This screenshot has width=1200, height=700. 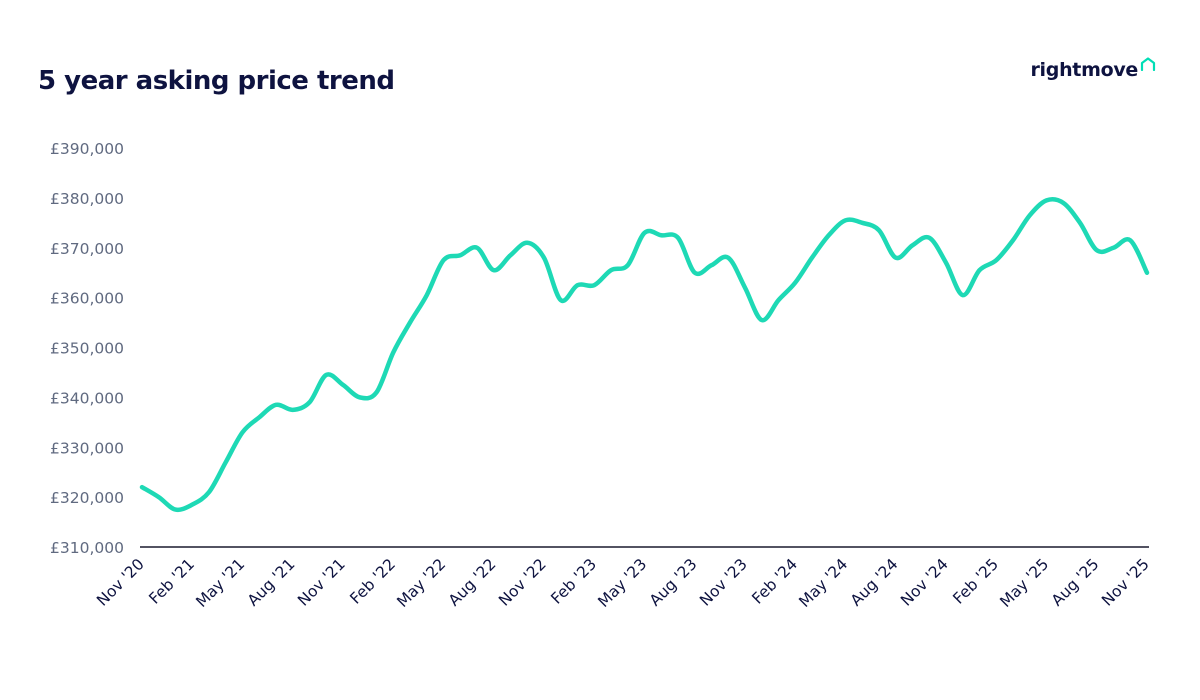 I want to click on x-tick-label: Aug '21, so click(x=271, y=582).